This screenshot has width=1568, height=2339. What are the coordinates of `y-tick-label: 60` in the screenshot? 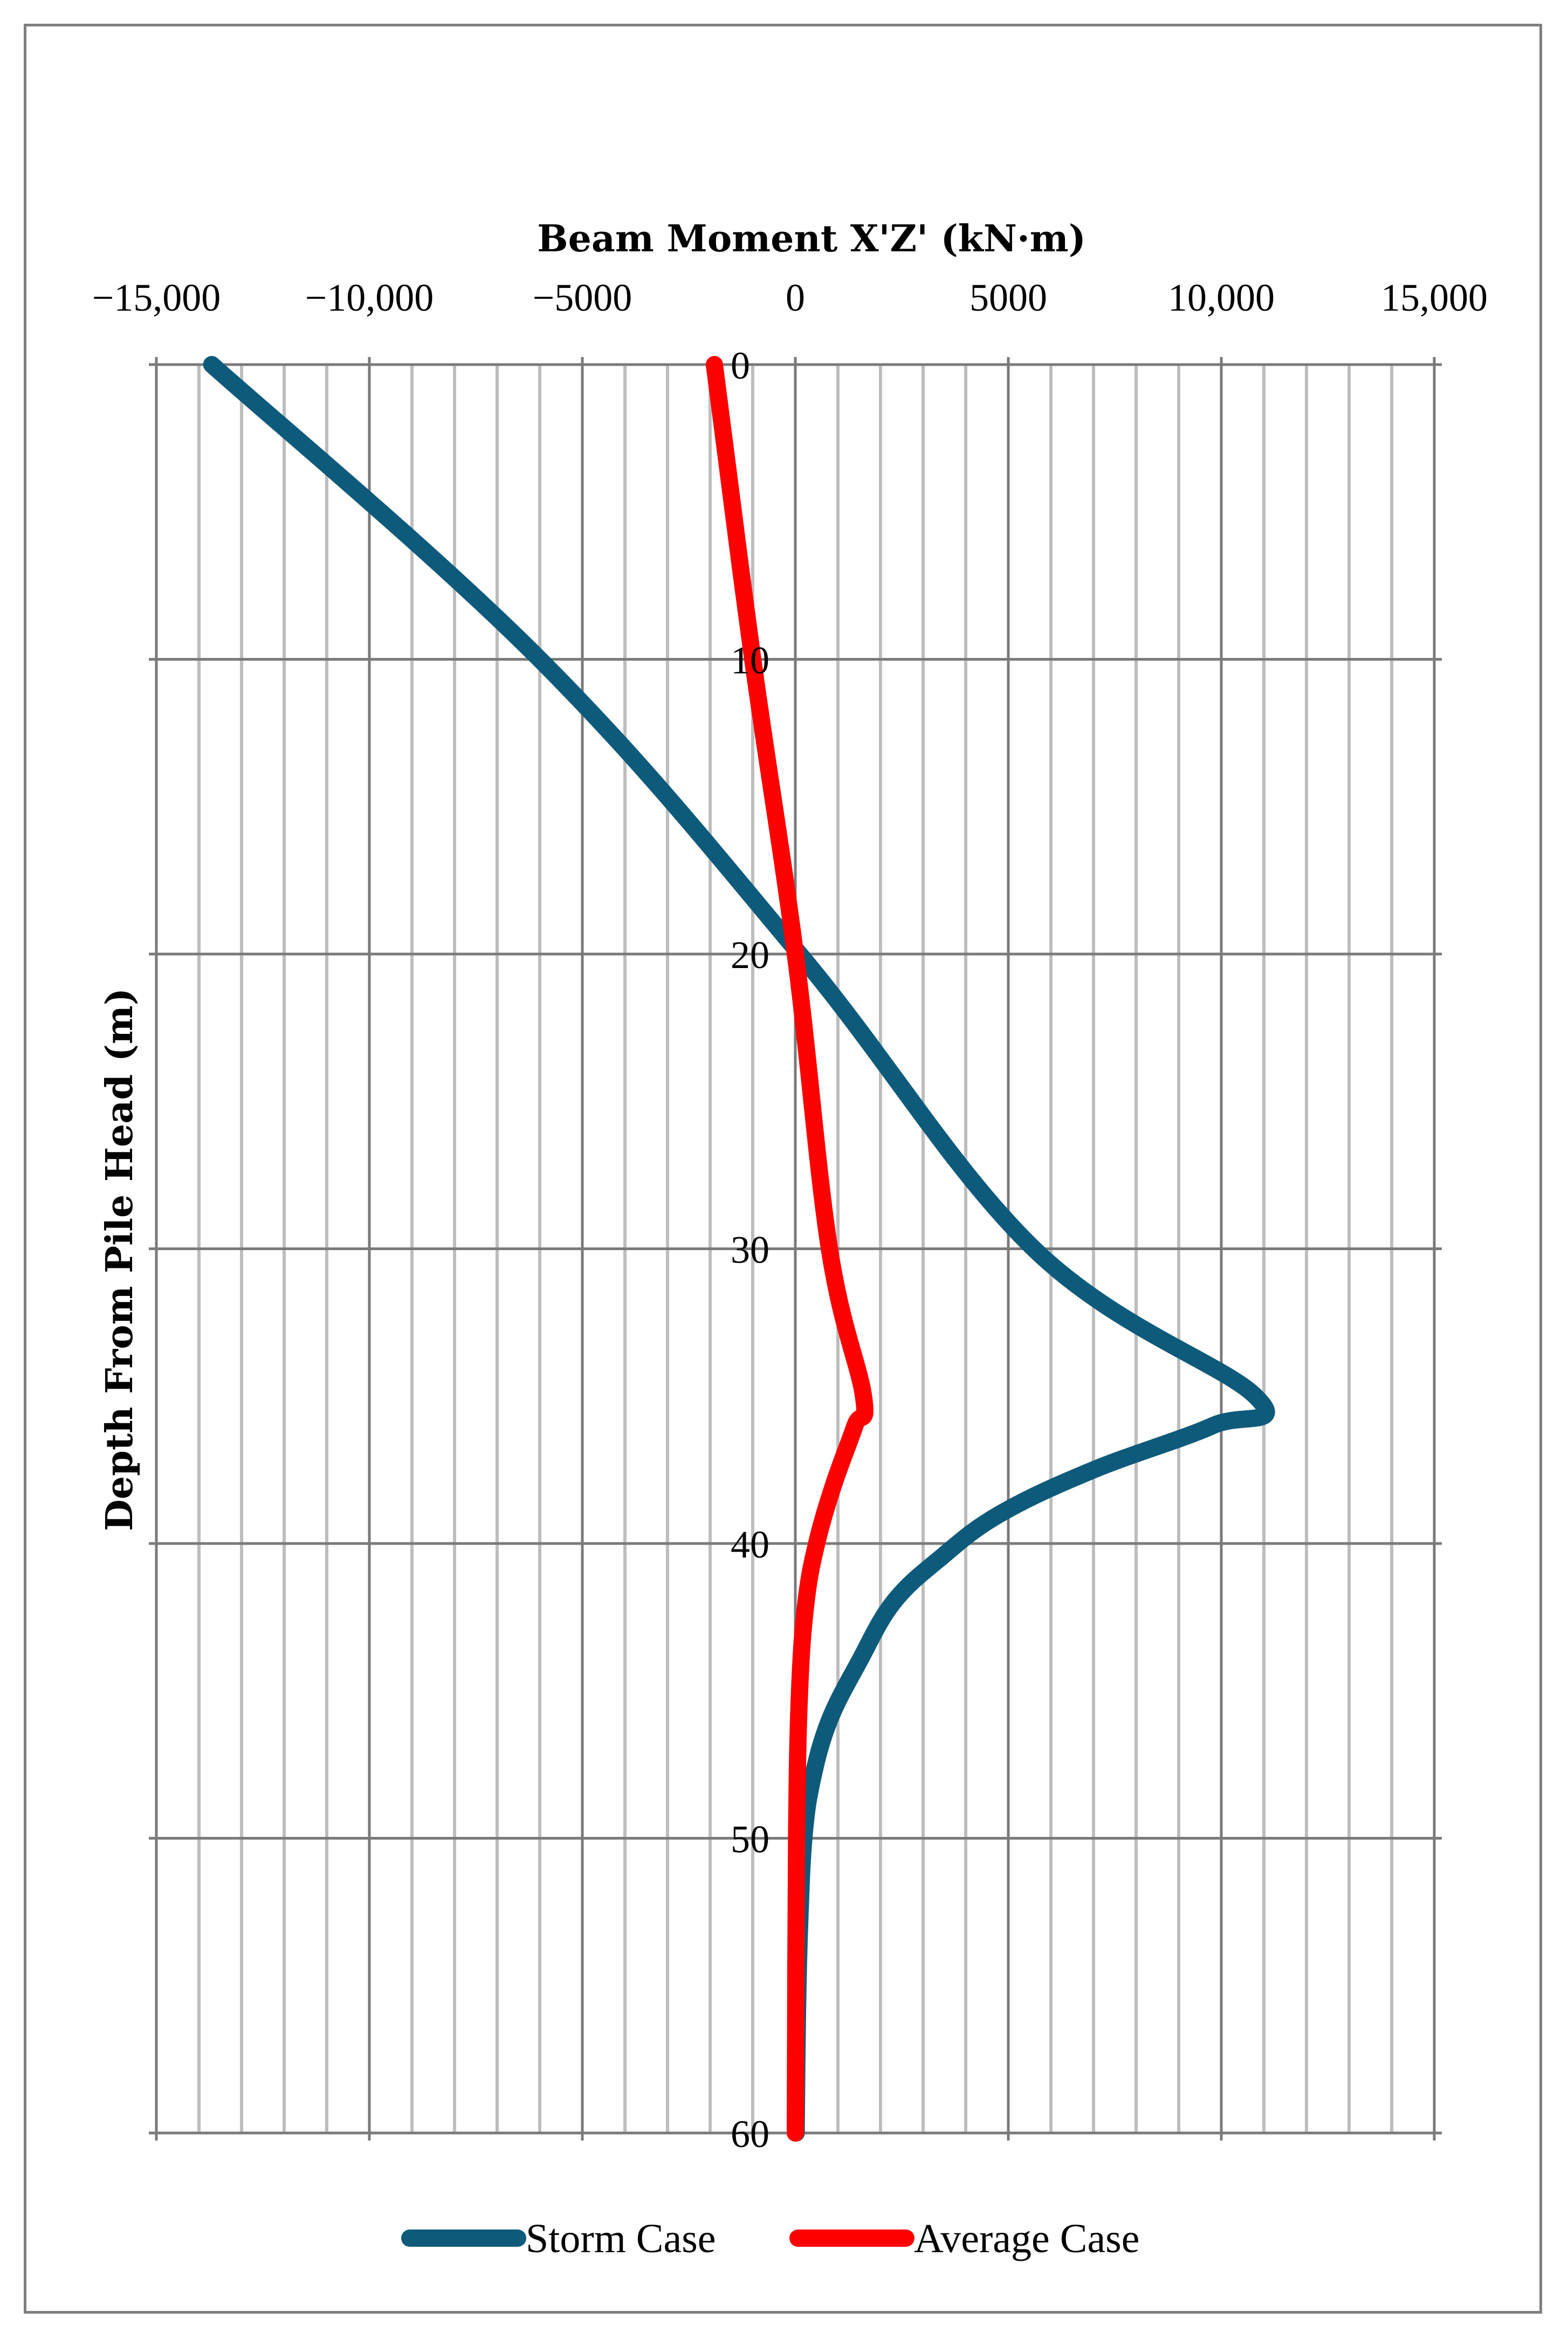 It's located at (750, 2134).